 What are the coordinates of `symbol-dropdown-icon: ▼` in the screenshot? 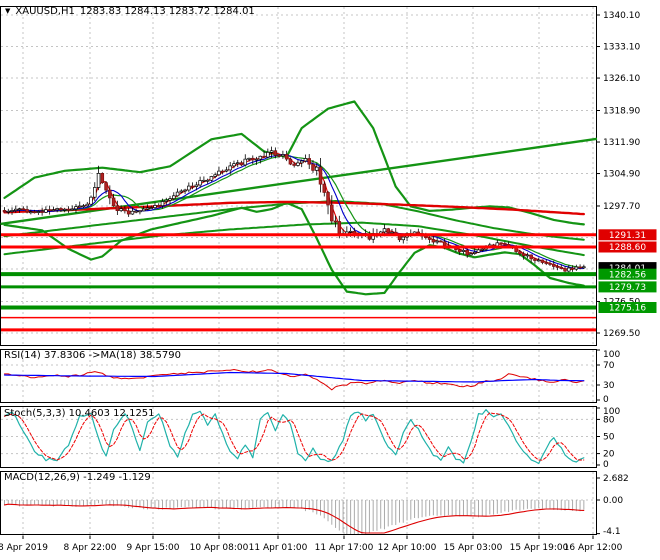 It's located at (8, 11).